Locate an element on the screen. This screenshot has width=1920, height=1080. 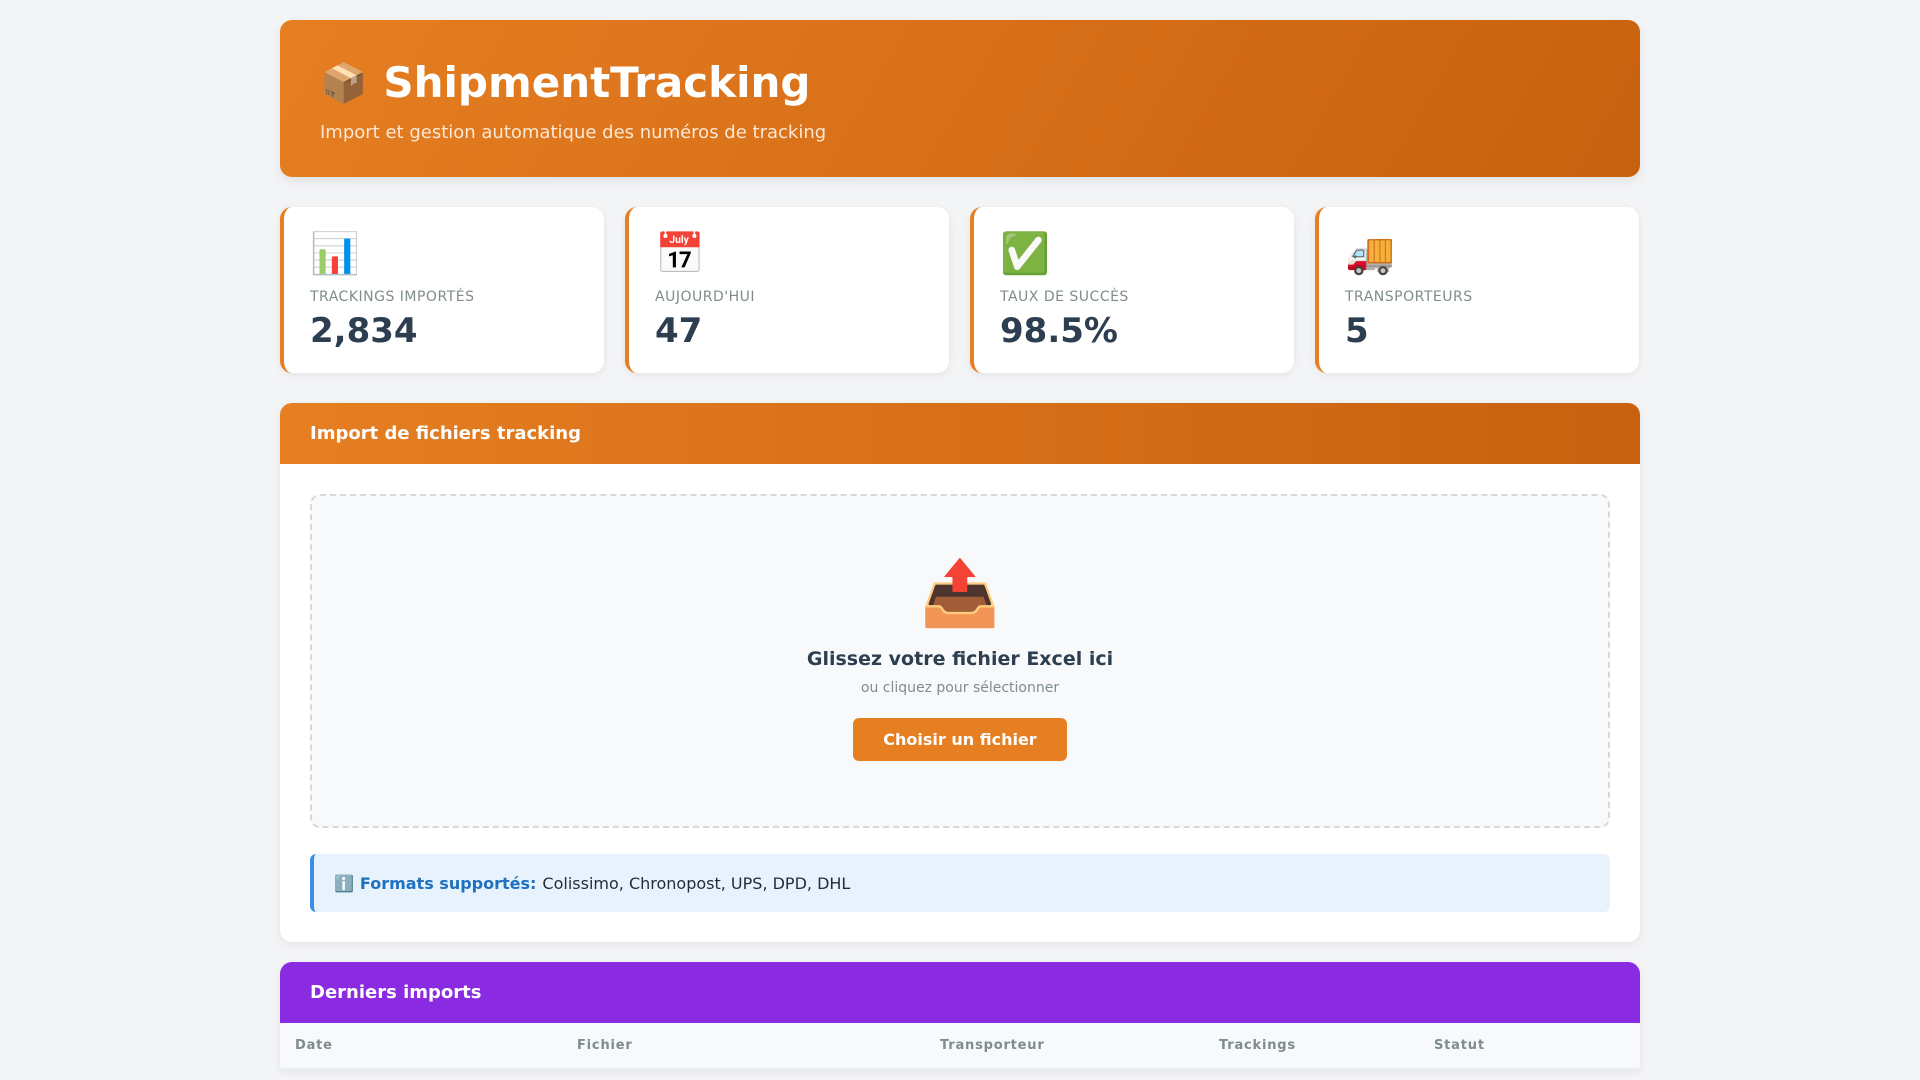
column-header-date: Date is located at coordinates (421, 1046).